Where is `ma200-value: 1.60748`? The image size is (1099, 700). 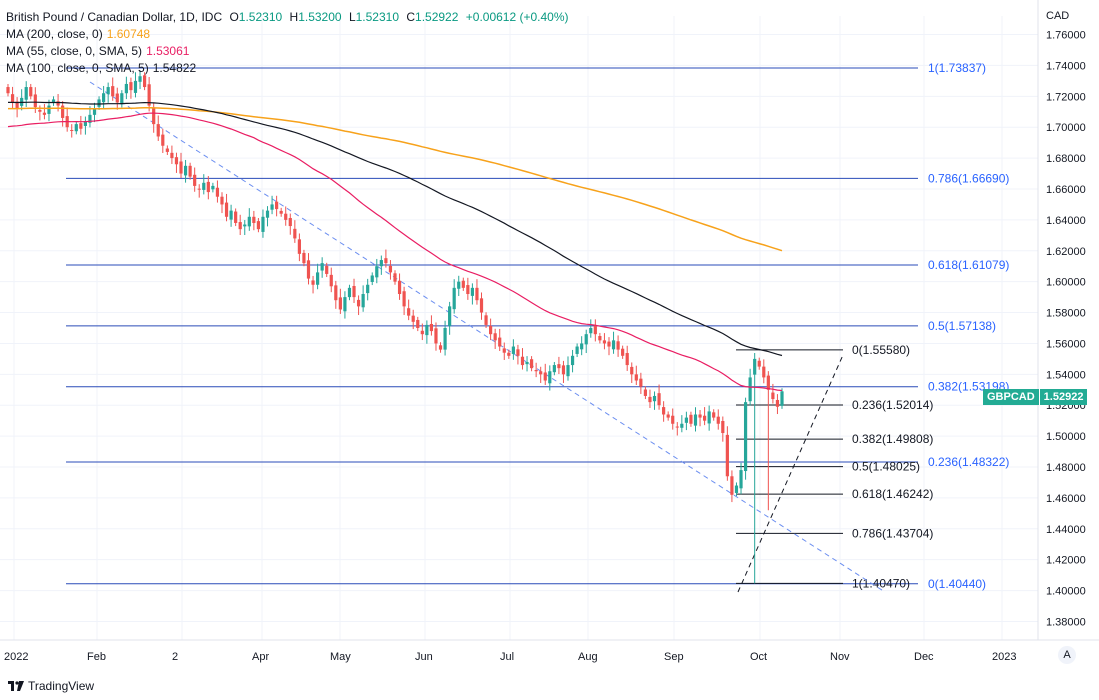 ma200-value: 1.60748 is located at coordinates (128, 34).